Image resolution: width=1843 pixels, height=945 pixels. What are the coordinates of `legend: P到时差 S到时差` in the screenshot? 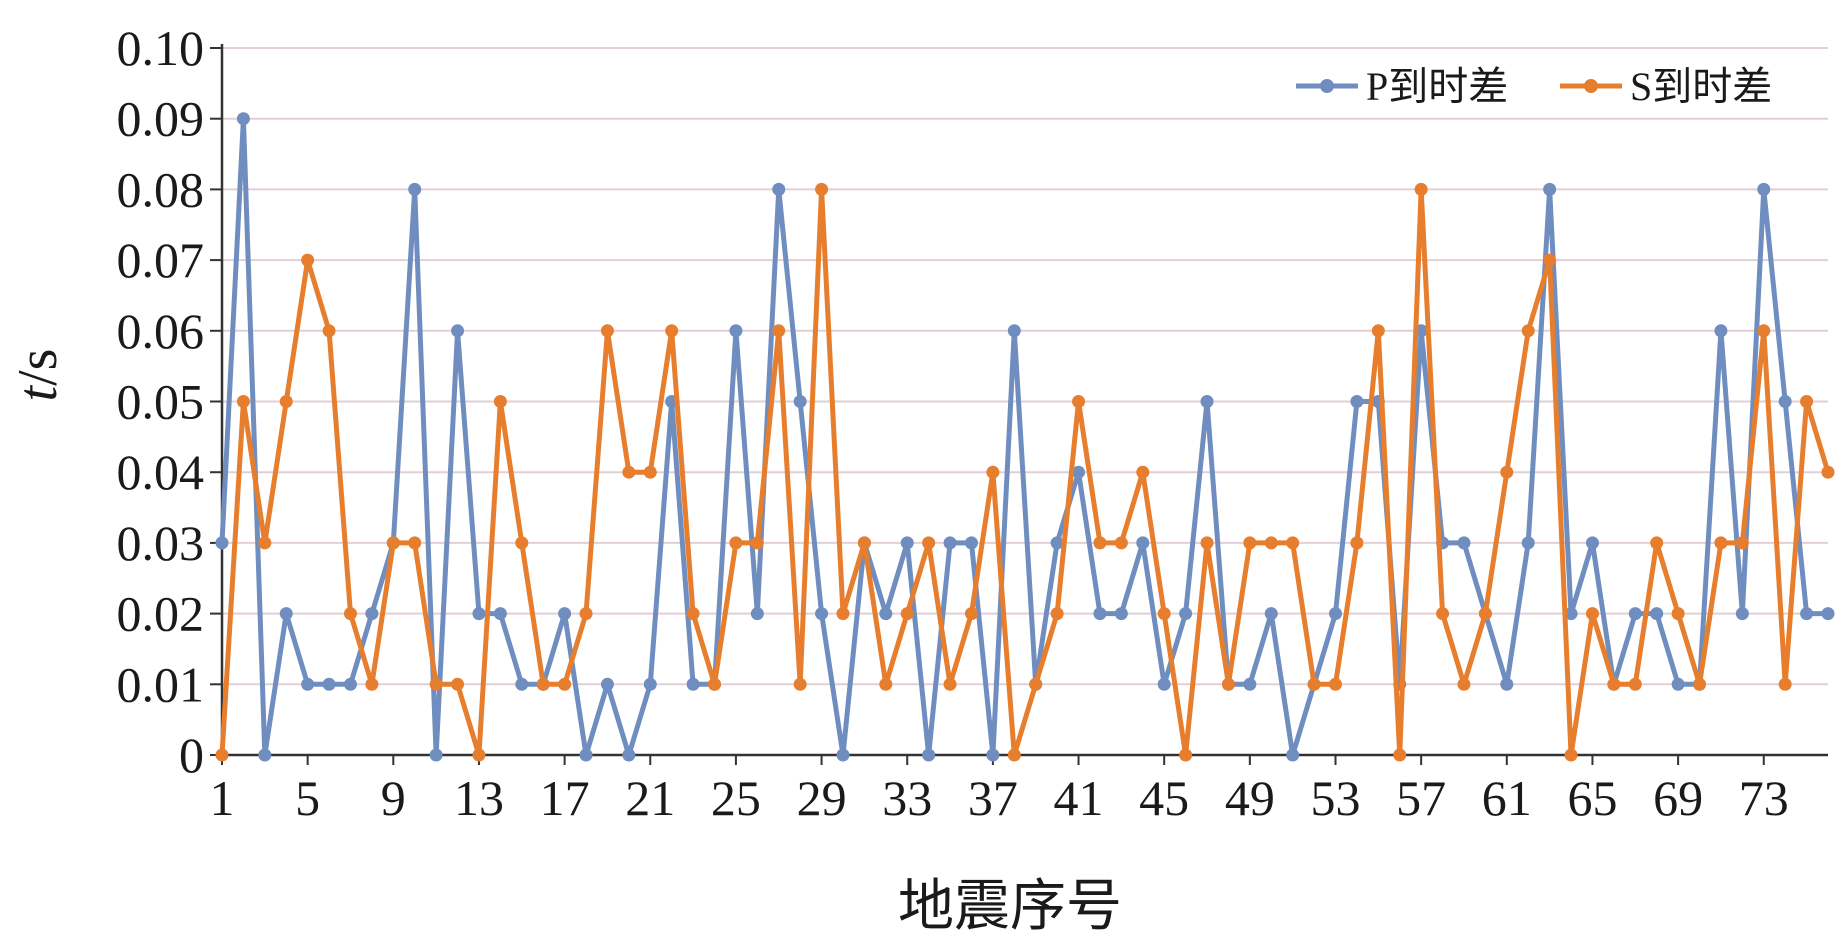 It's located at (1534, 86).